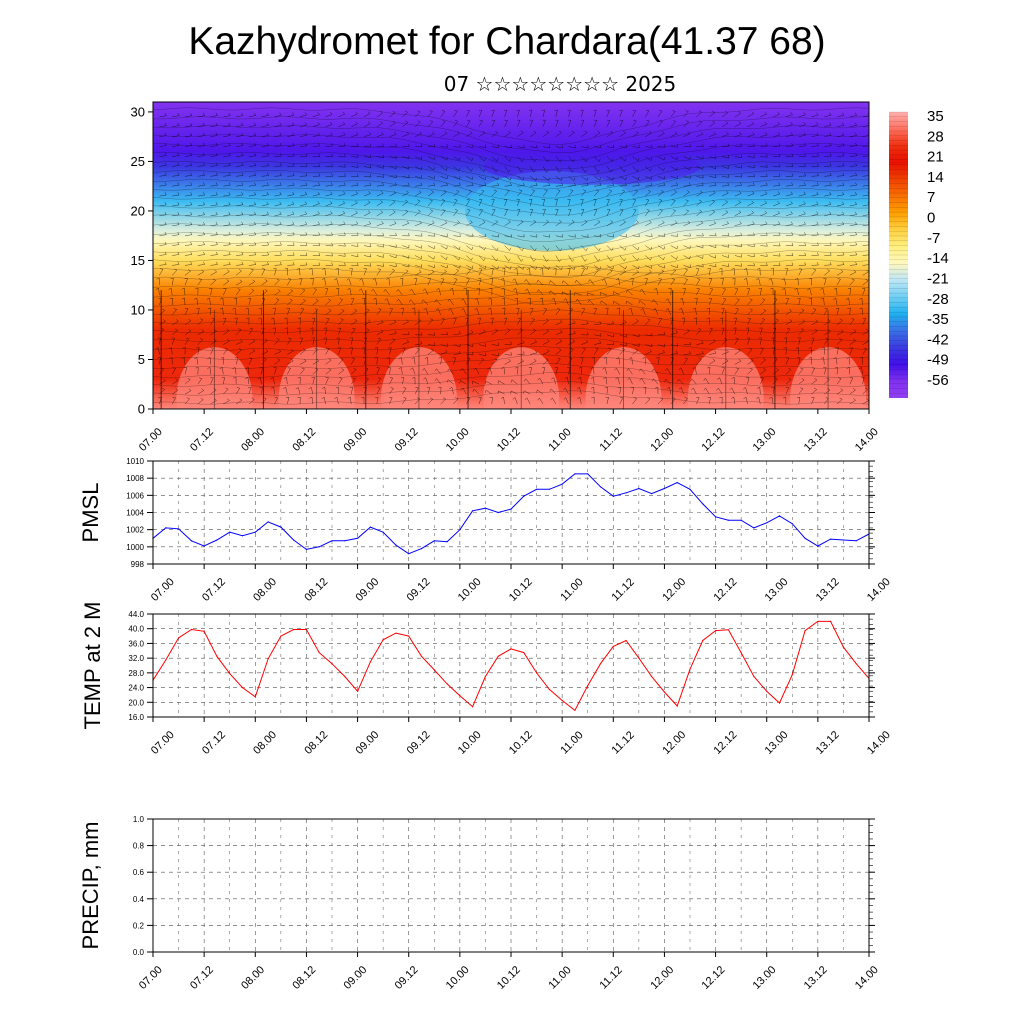 Image resolution: width=1024 pixels, height=1024 pixels. What do you see at coordinates (662, 978) in the screenshot?
I see `x-tick-label: 12.00` at bounding box center [662, 978].